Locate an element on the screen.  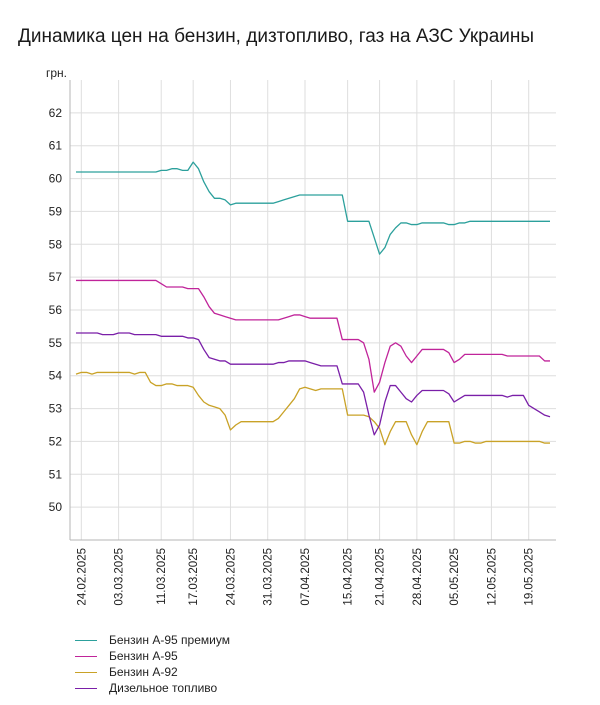
y-tick-label: 57 is located at coordinates (56, 277).